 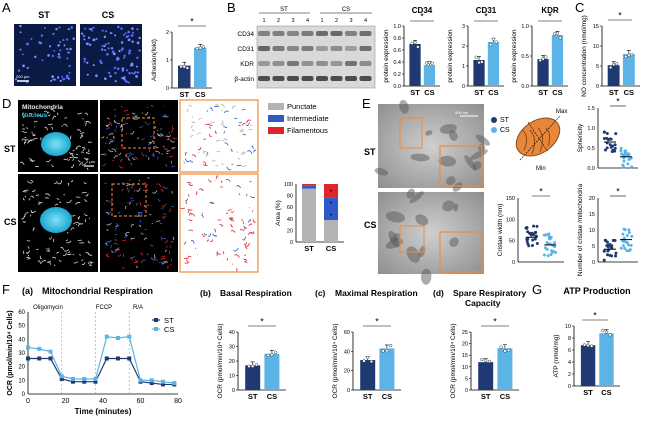 What do you see at coordinates (21, 327) in the screenshot?
I see `y-tick-label: 50` at bounding box center [21, 327].